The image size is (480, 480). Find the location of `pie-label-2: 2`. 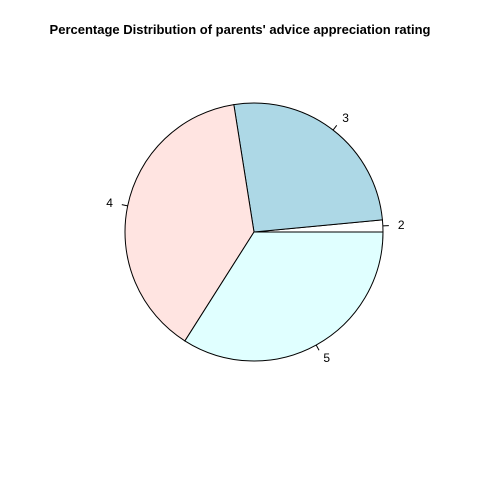

pie-label-2: 2 is located at coordinates (401, 225).